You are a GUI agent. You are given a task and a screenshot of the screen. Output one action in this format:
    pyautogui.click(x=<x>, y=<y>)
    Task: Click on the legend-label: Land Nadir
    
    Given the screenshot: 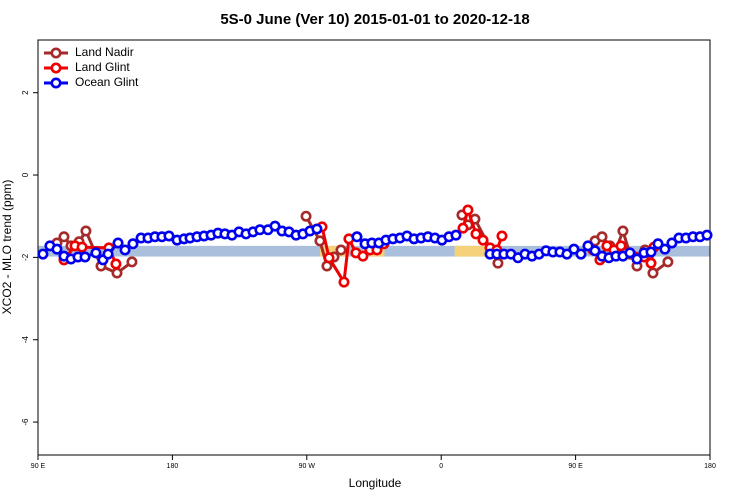 What is the action you would take?
    pyautogui.click(x=104, y=52)
    